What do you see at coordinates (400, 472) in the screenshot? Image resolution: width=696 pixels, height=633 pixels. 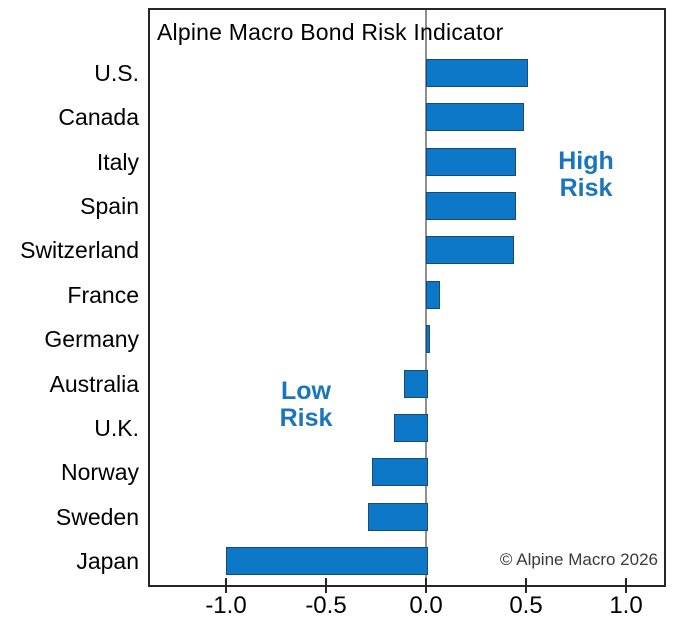 I see `bar-norway` at bounding box center [400, 472].